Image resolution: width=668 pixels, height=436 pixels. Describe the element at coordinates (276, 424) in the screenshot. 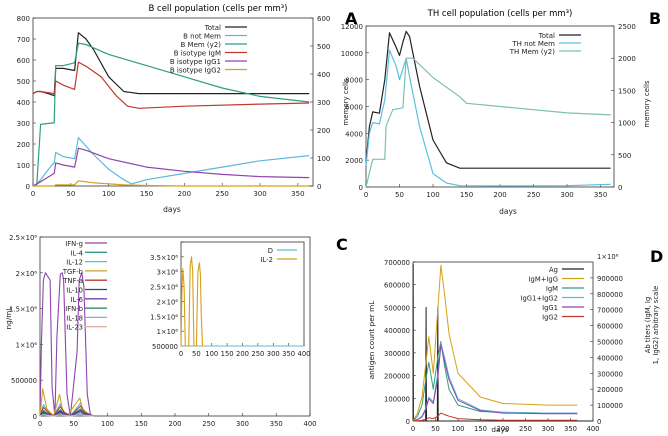

I see `panel-c-xtick-label: 350` at that location.